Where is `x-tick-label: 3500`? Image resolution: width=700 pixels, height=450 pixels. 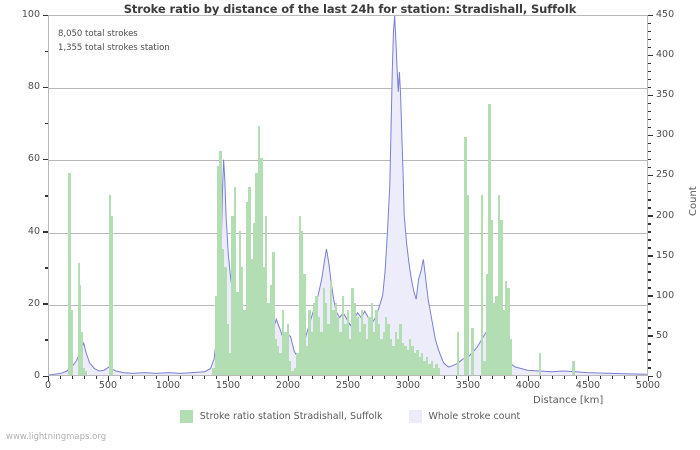
x-tick-label: 3500 is located at coordinates (468, 385).